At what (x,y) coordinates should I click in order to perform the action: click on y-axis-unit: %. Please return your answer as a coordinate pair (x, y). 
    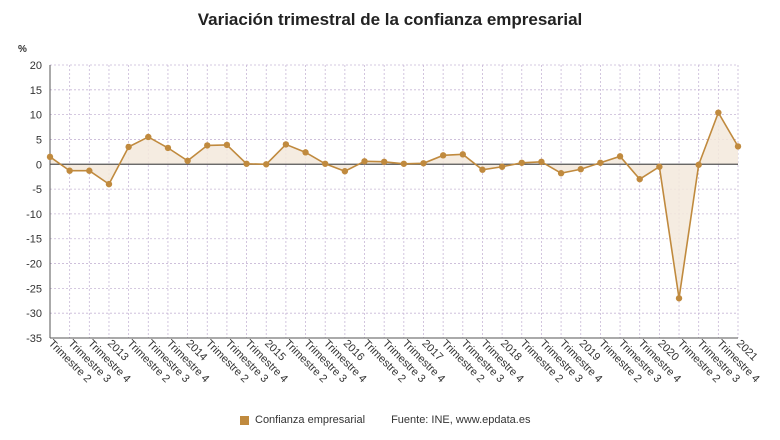
    Looking at the image, I should click on (22, 49).